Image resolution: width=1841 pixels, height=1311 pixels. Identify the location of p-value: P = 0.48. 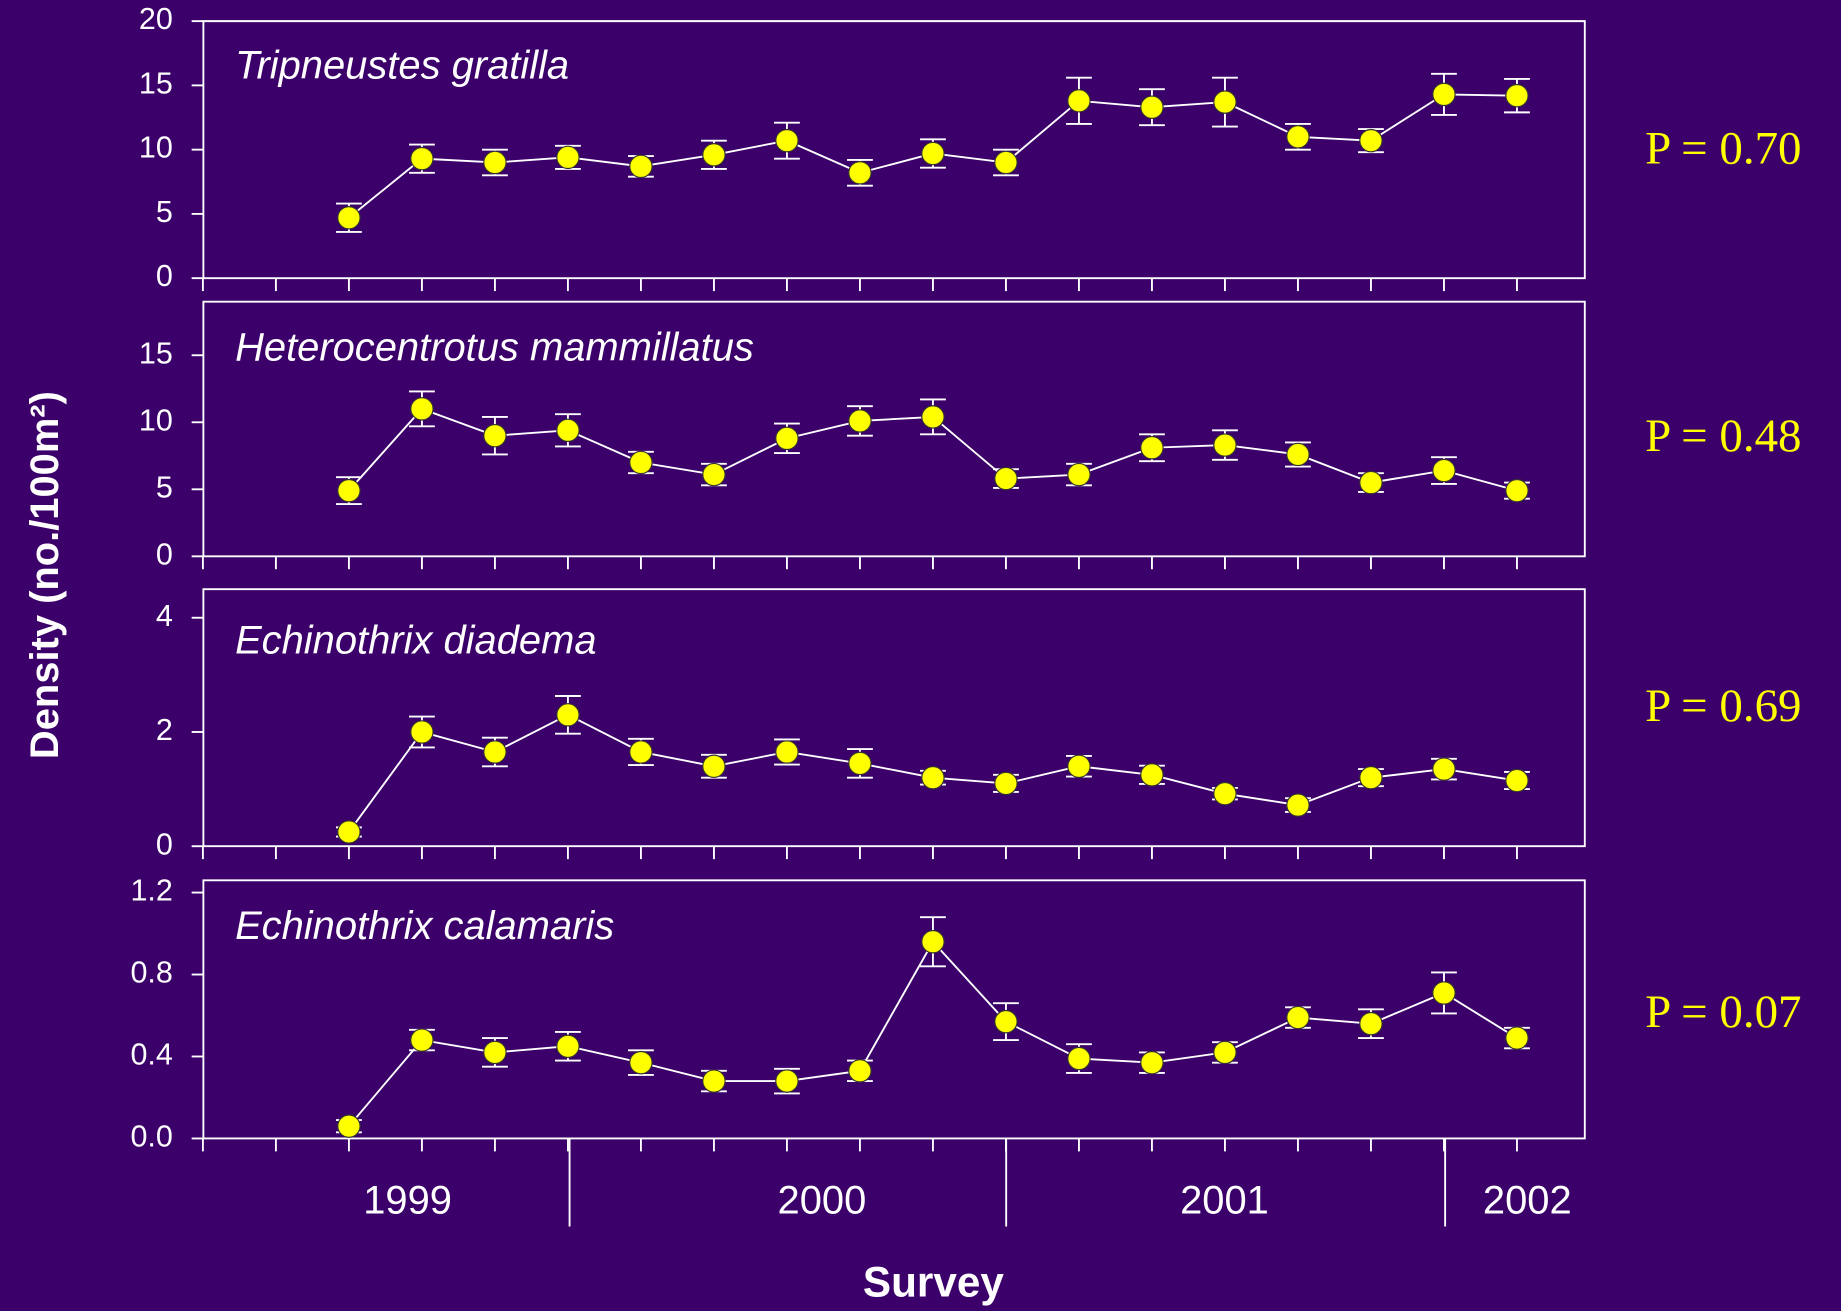
(1723, 436).